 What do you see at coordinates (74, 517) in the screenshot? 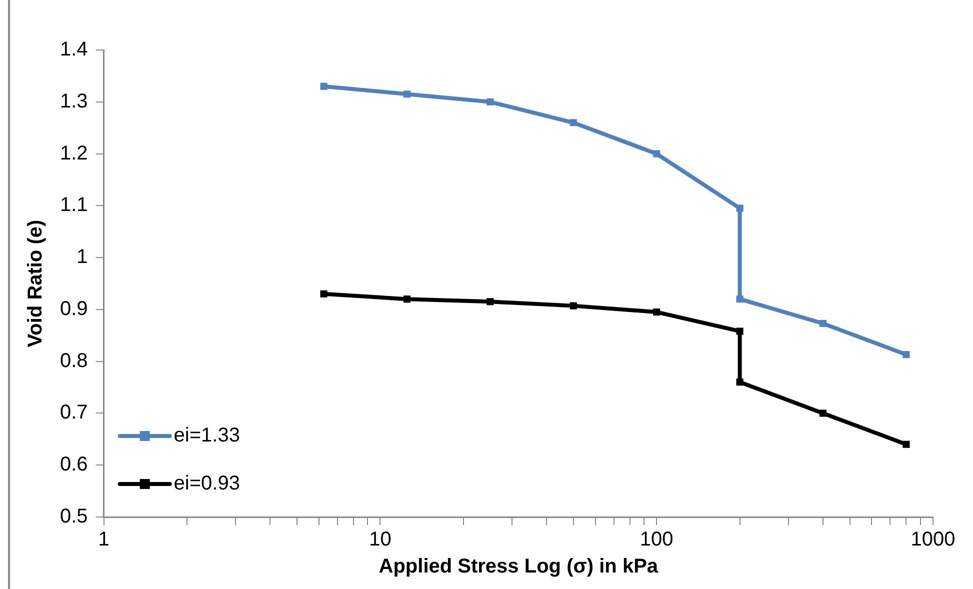
I see `y-tick-label: 0.5` at bounding box center [74, 517].